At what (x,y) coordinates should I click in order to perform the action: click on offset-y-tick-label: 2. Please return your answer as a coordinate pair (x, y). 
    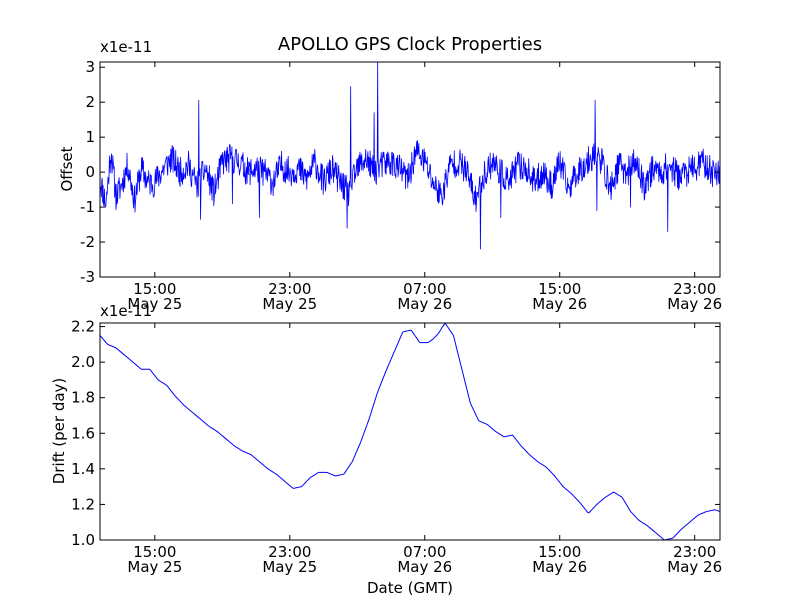
    Looking at the image, I should click on (90, 102).